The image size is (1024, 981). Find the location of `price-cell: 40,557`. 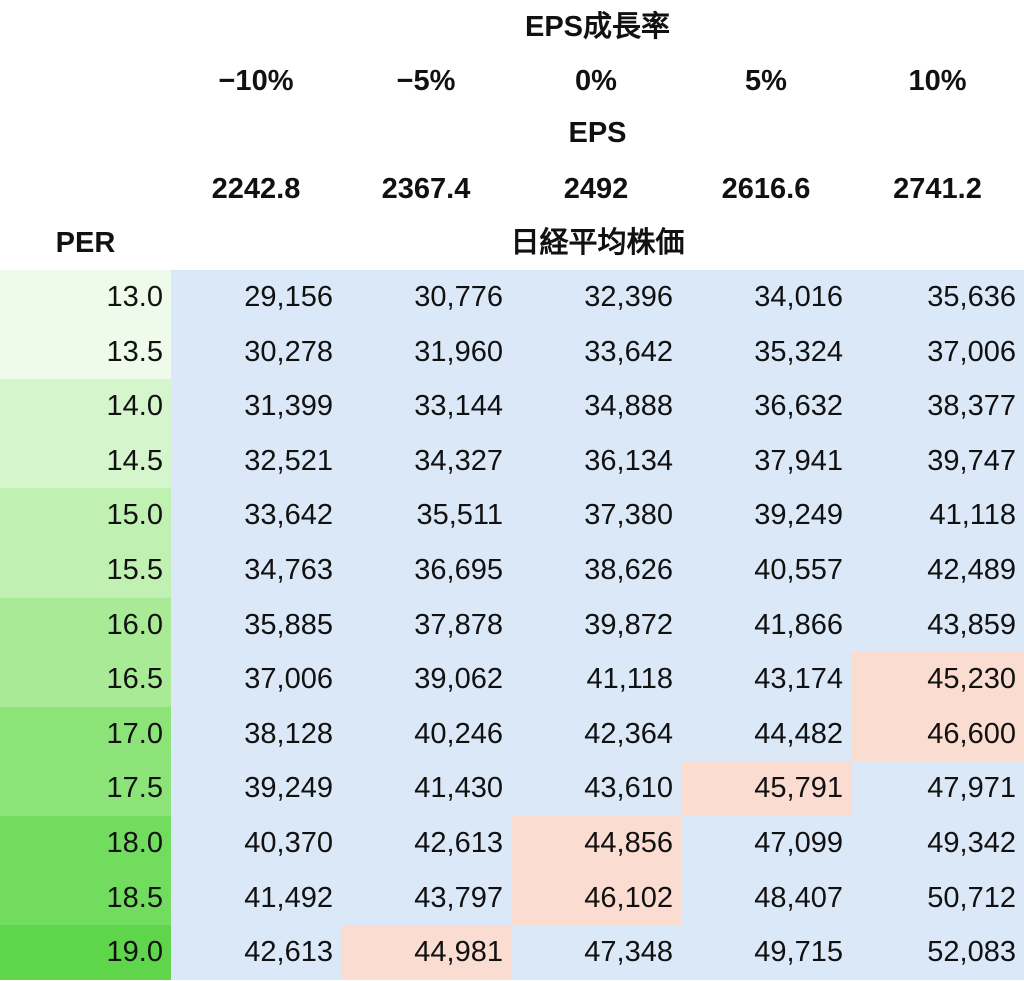

price-cell: 40,557 is located at coordinates (766, 570).